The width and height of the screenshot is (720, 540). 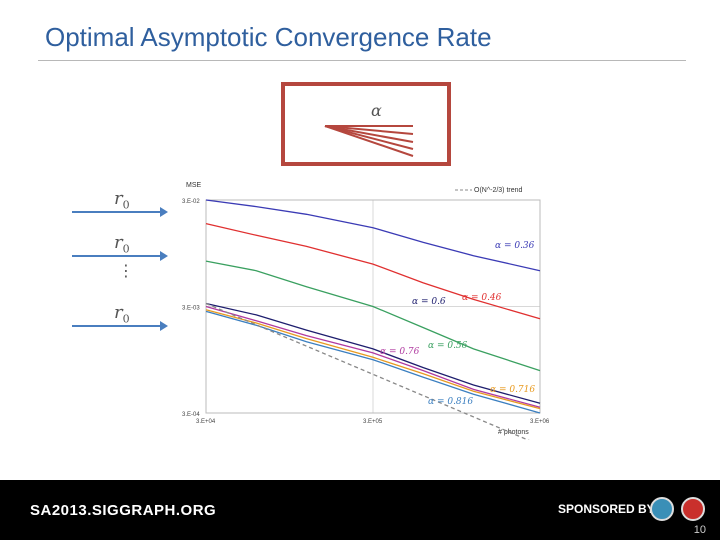 I want to click on r0-label-3: r0, so click(x=122, y=314).